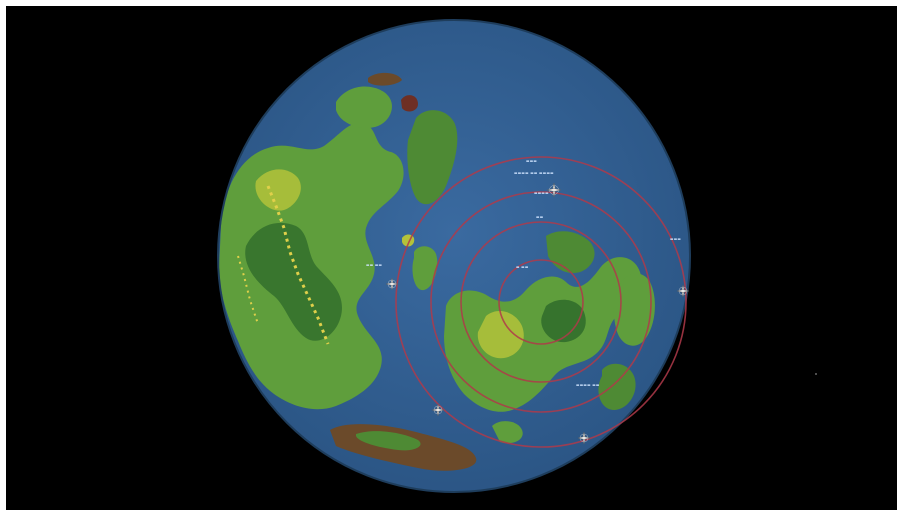 This screenshot has height=515, width=903. I want to click on island-south-east, so click(507, 432).